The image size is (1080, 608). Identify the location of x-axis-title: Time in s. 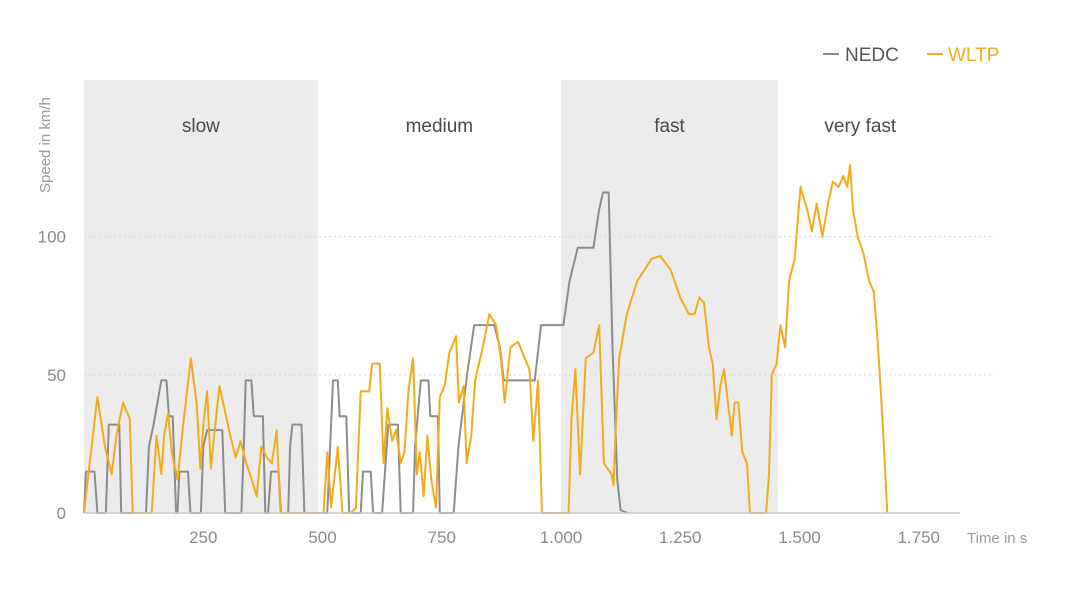
(997, 538).